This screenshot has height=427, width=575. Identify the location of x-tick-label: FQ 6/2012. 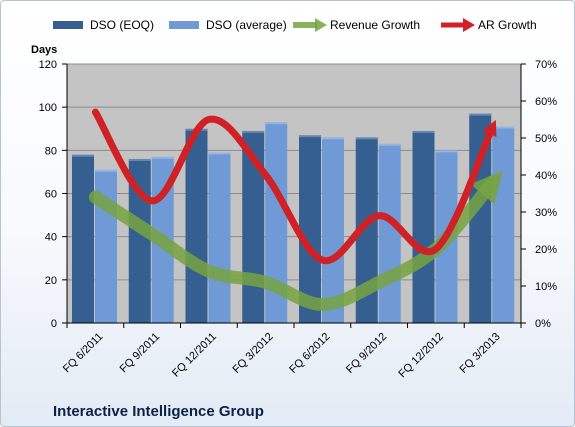
(309, 353).